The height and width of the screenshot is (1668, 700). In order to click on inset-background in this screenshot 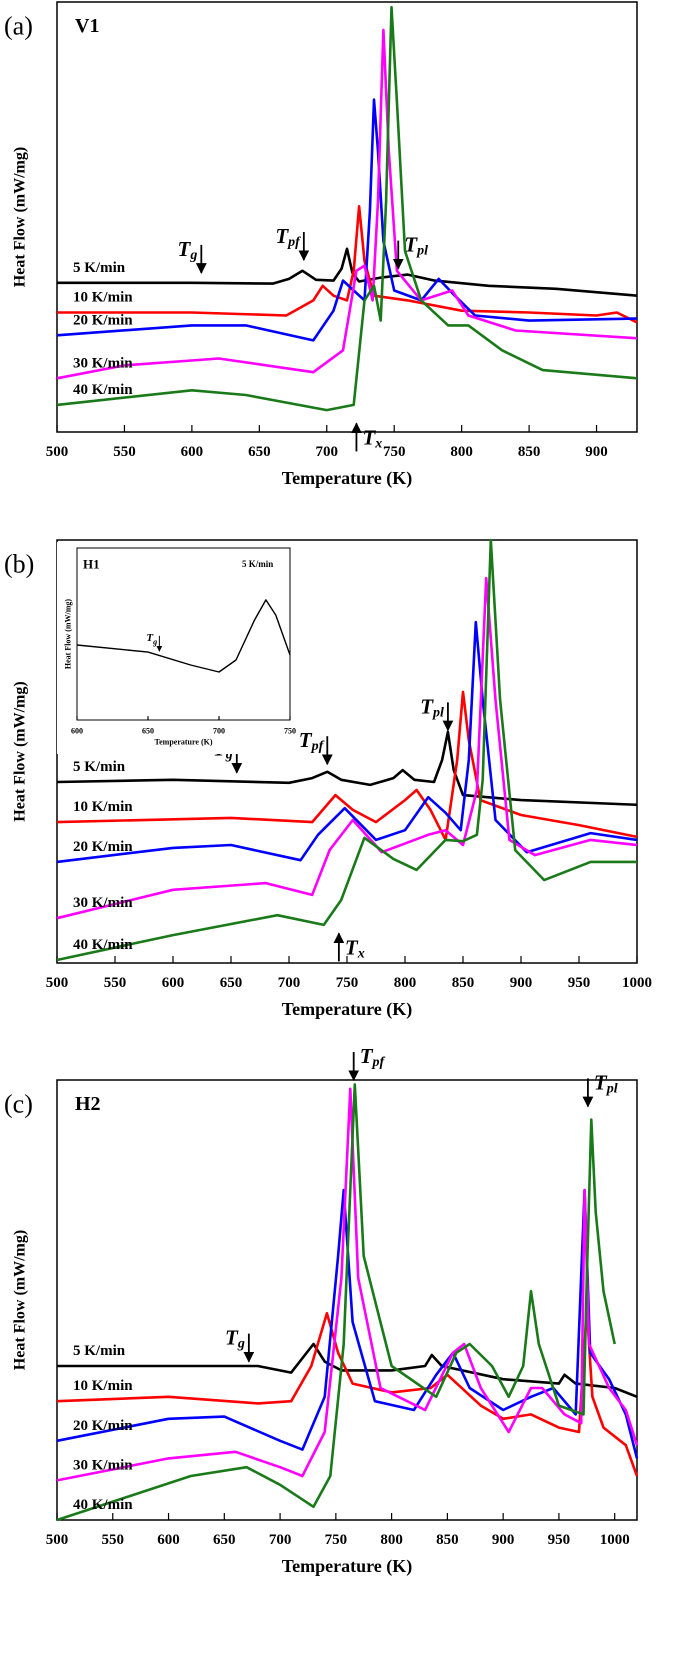, I will do `click(175, 648)`.